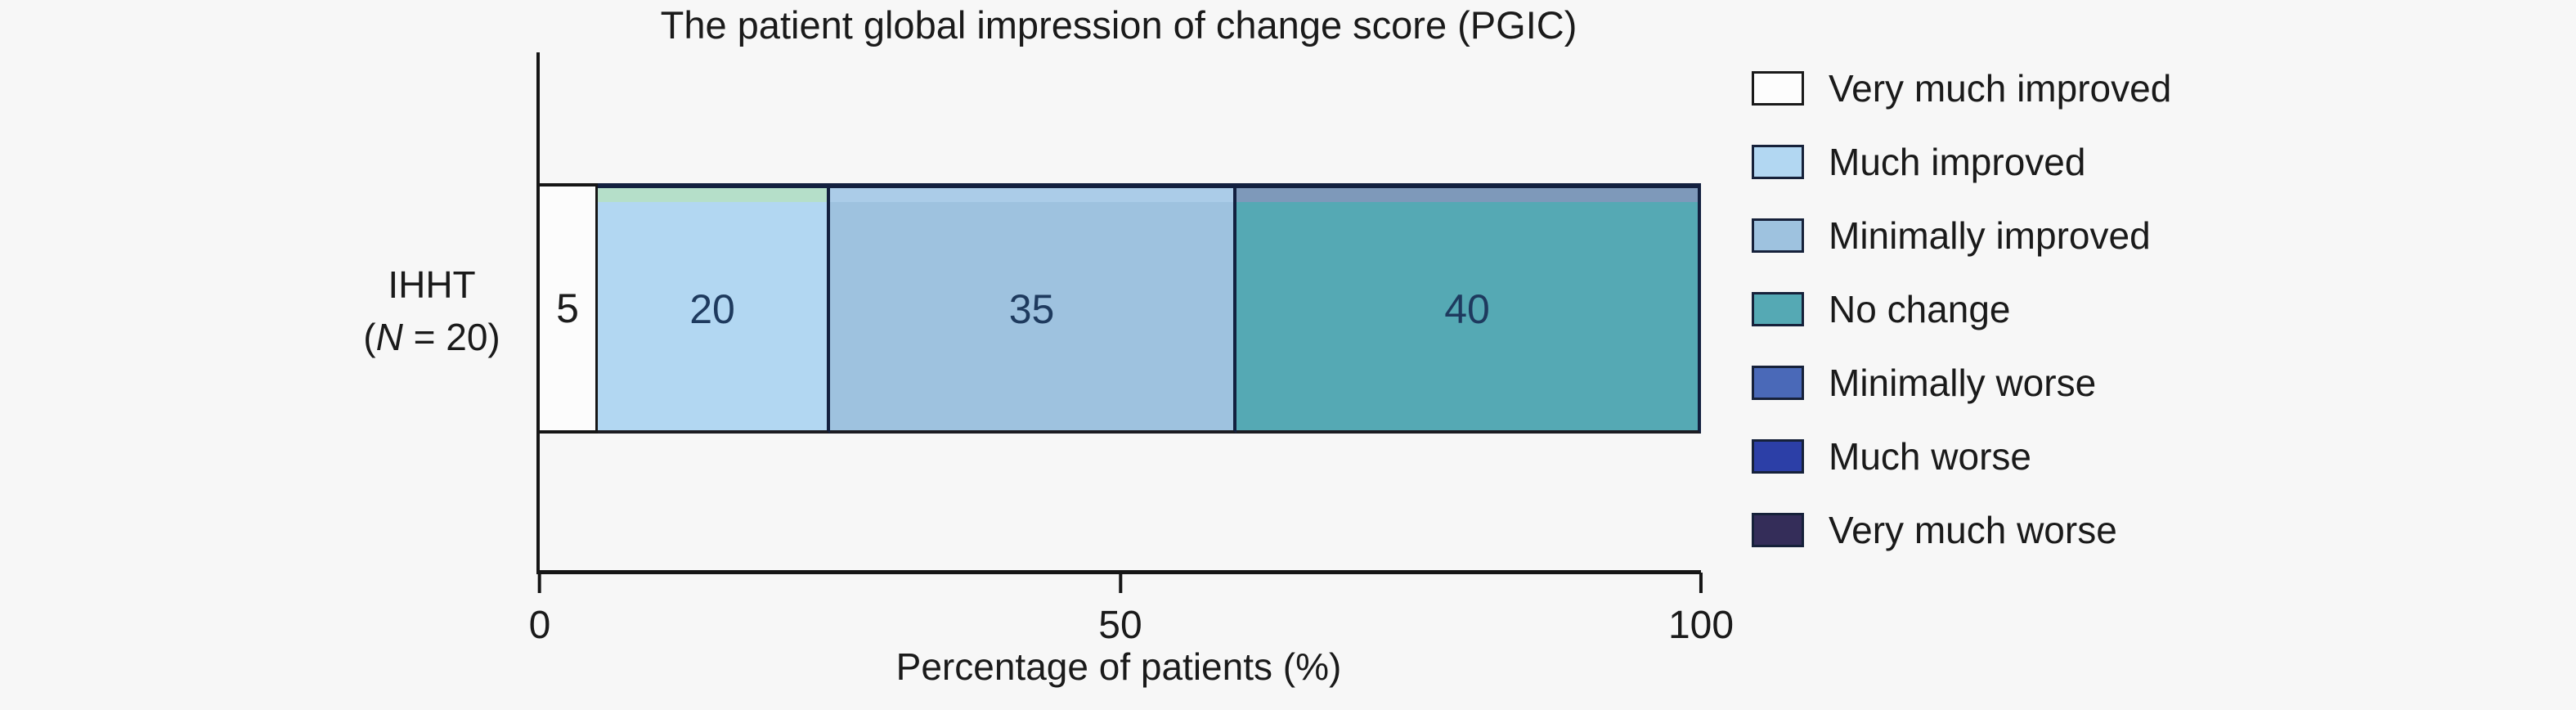 The image size is (2576, 710). I want to click on legend-item-minimally-improved: Minimally improved, so click(1962, 235).